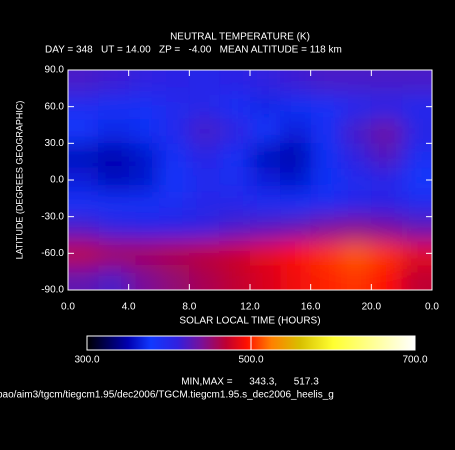 The image size is (455, 450). I want to click on y-tick-label: 90.0, so click(55, 70).